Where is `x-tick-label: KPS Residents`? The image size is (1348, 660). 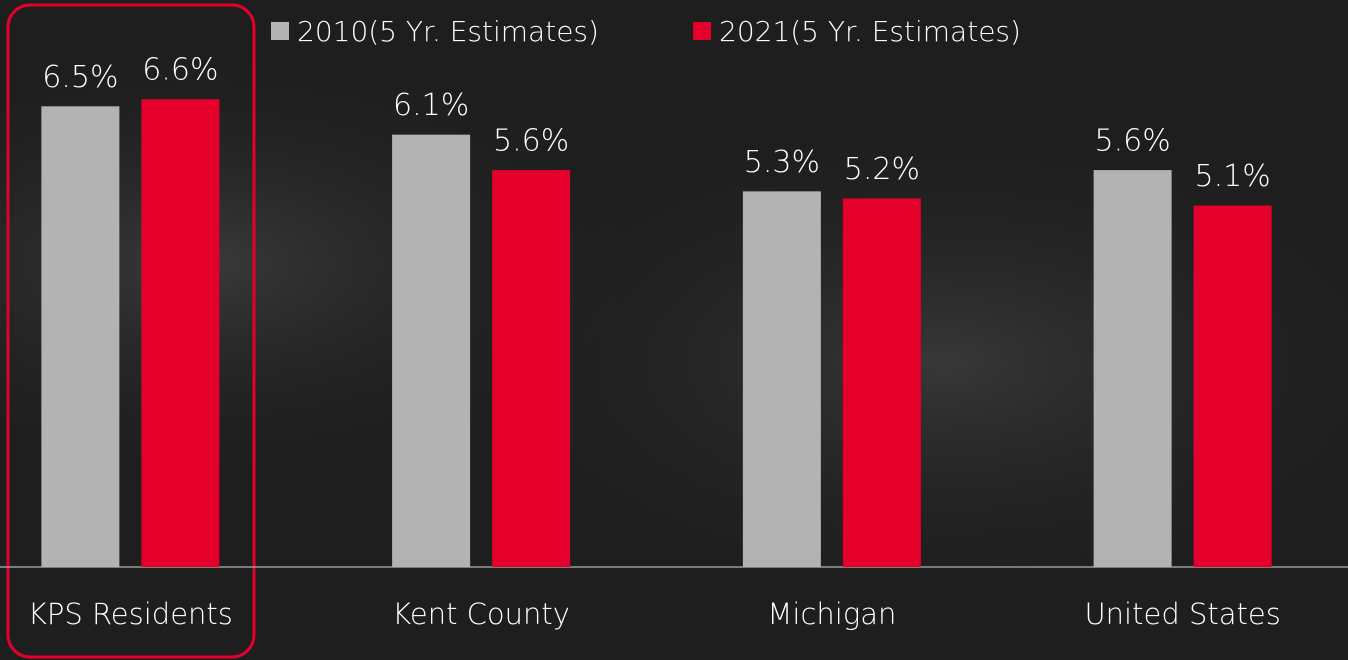
x-tick-label: KPS Residents is located at coordinates (130, 614).